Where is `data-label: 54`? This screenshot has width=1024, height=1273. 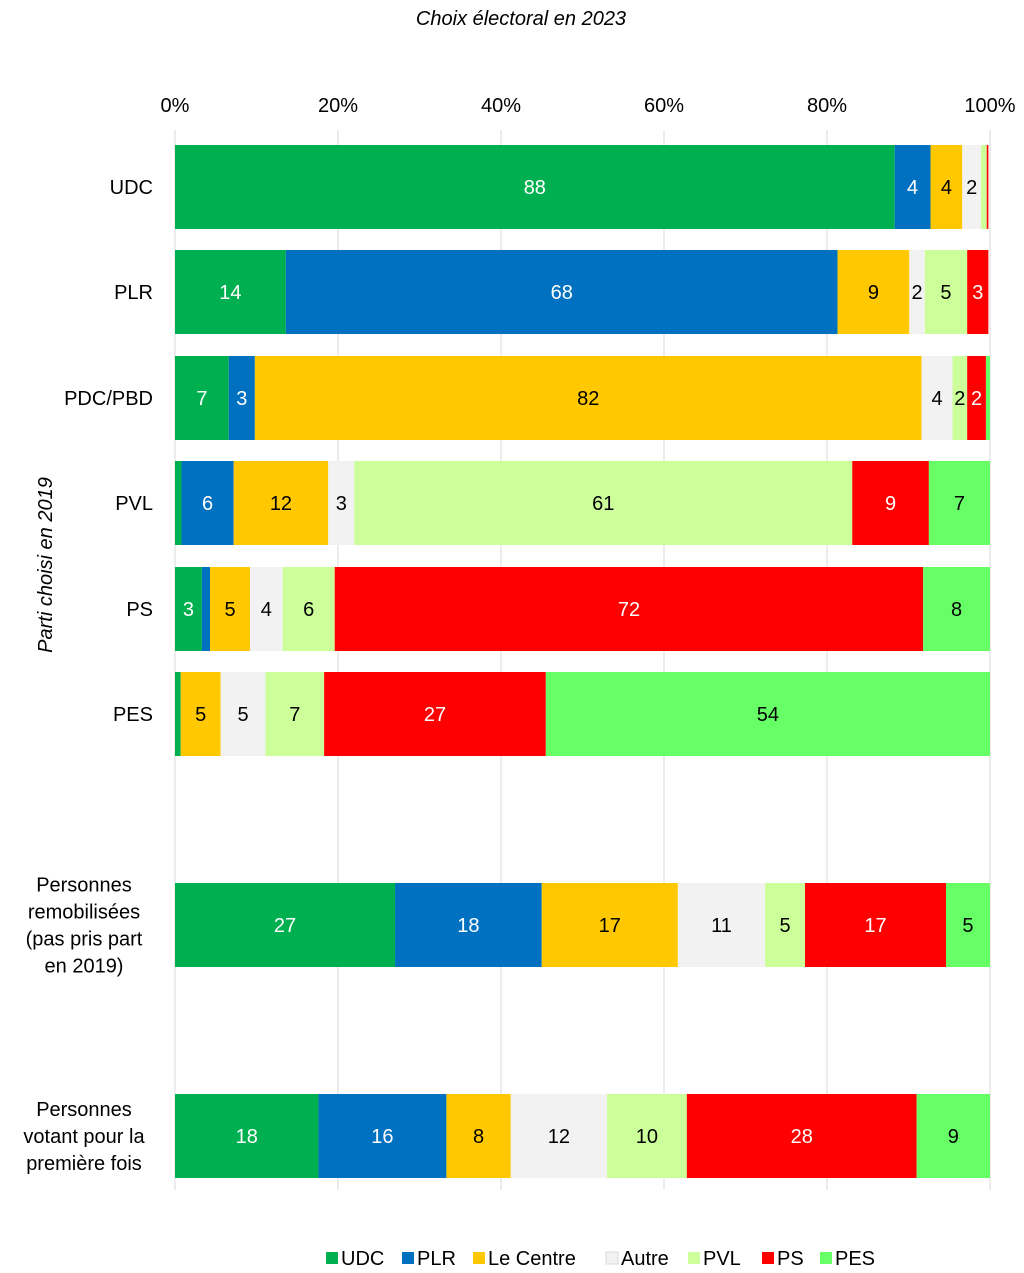
data-label: 54 is located at coordinates (768, 715).